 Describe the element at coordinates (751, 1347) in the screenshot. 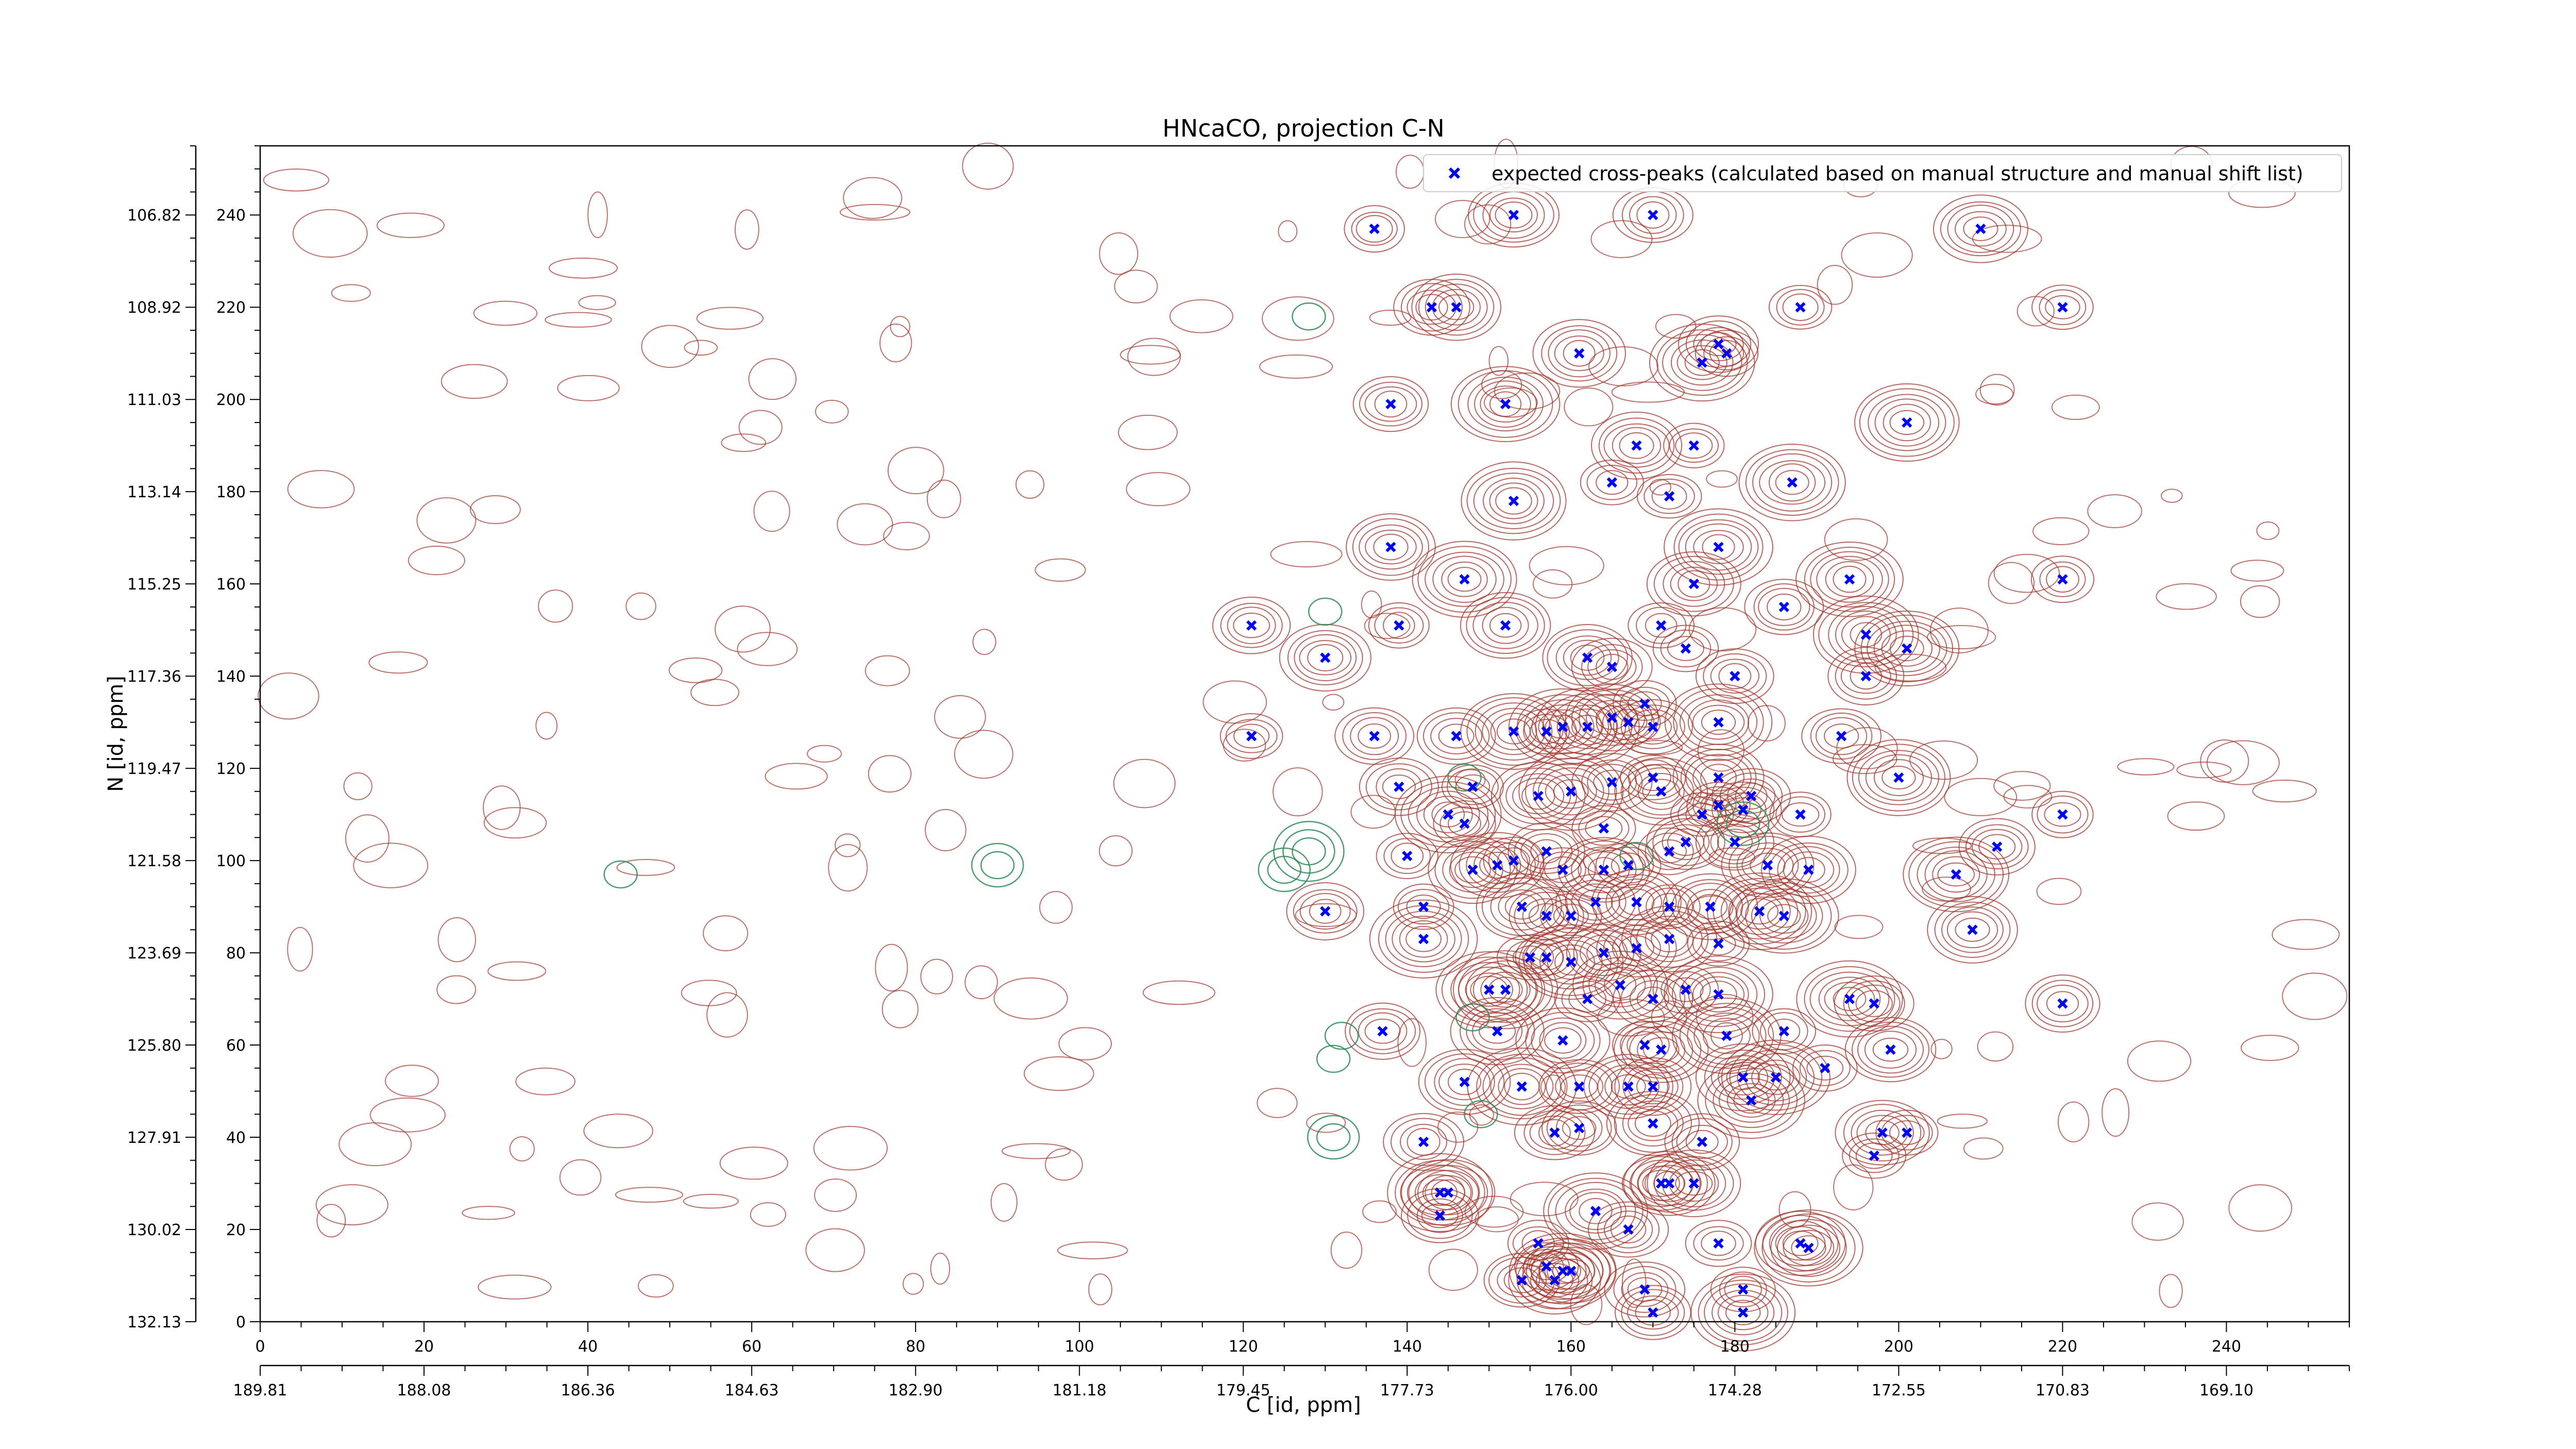

I see `x-tick-label: 60` at that location.